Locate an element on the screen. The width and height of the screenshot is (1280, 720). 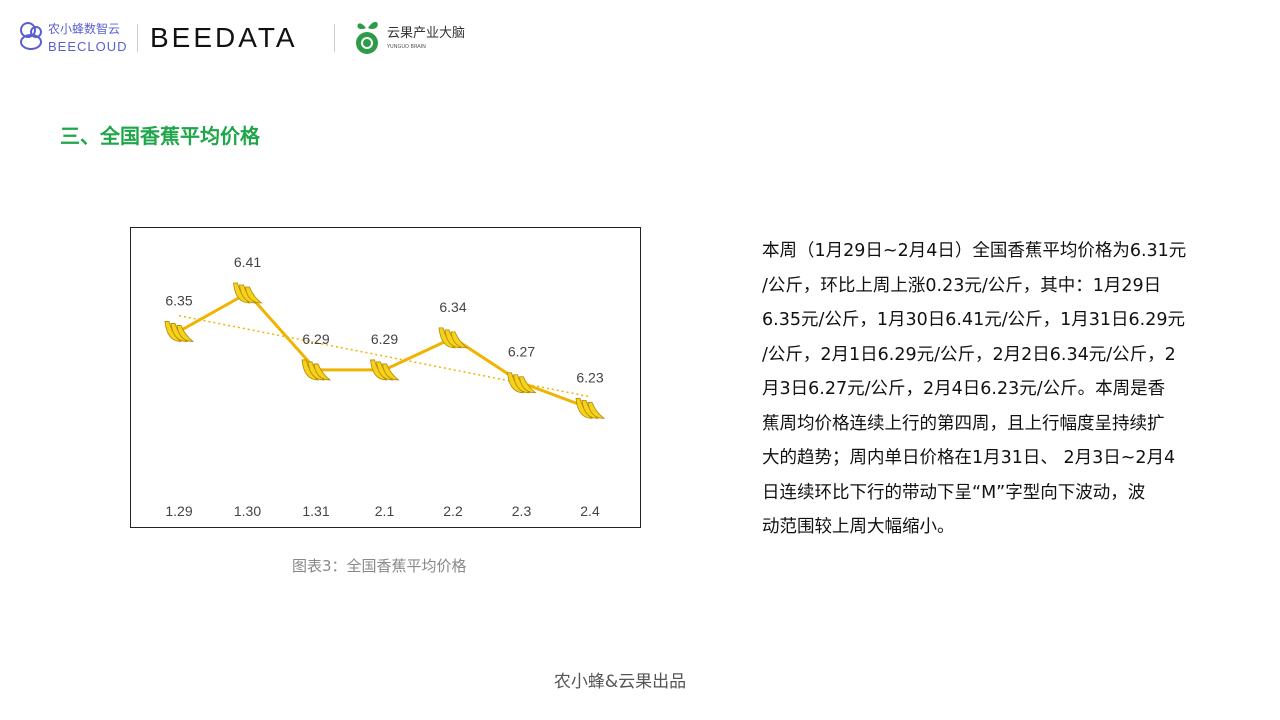
paragraph-line: /公斤，2月1日6.29元/公斤，2月2日6.34元/公斤，2 is located at coordinates (969, 354).